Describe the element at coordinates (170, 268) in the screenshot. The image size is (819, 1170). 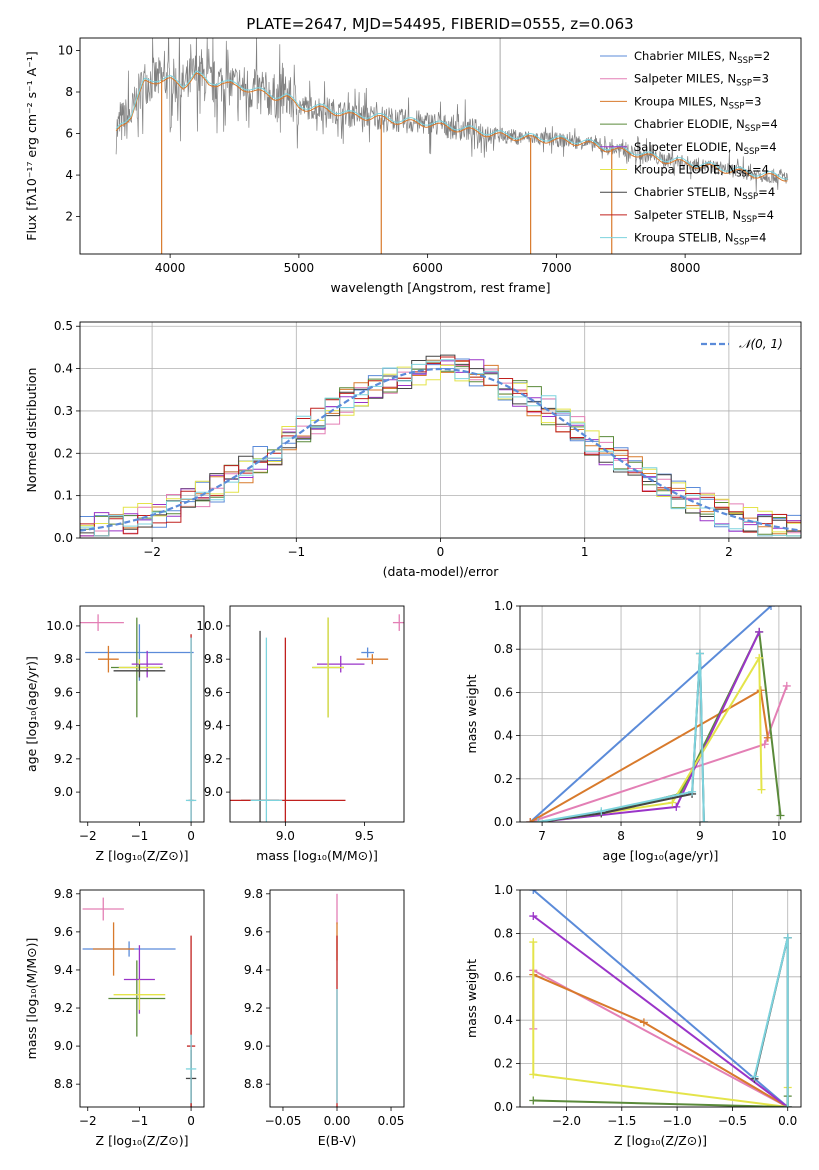
I see `x-tick-label: 4000` at that location.